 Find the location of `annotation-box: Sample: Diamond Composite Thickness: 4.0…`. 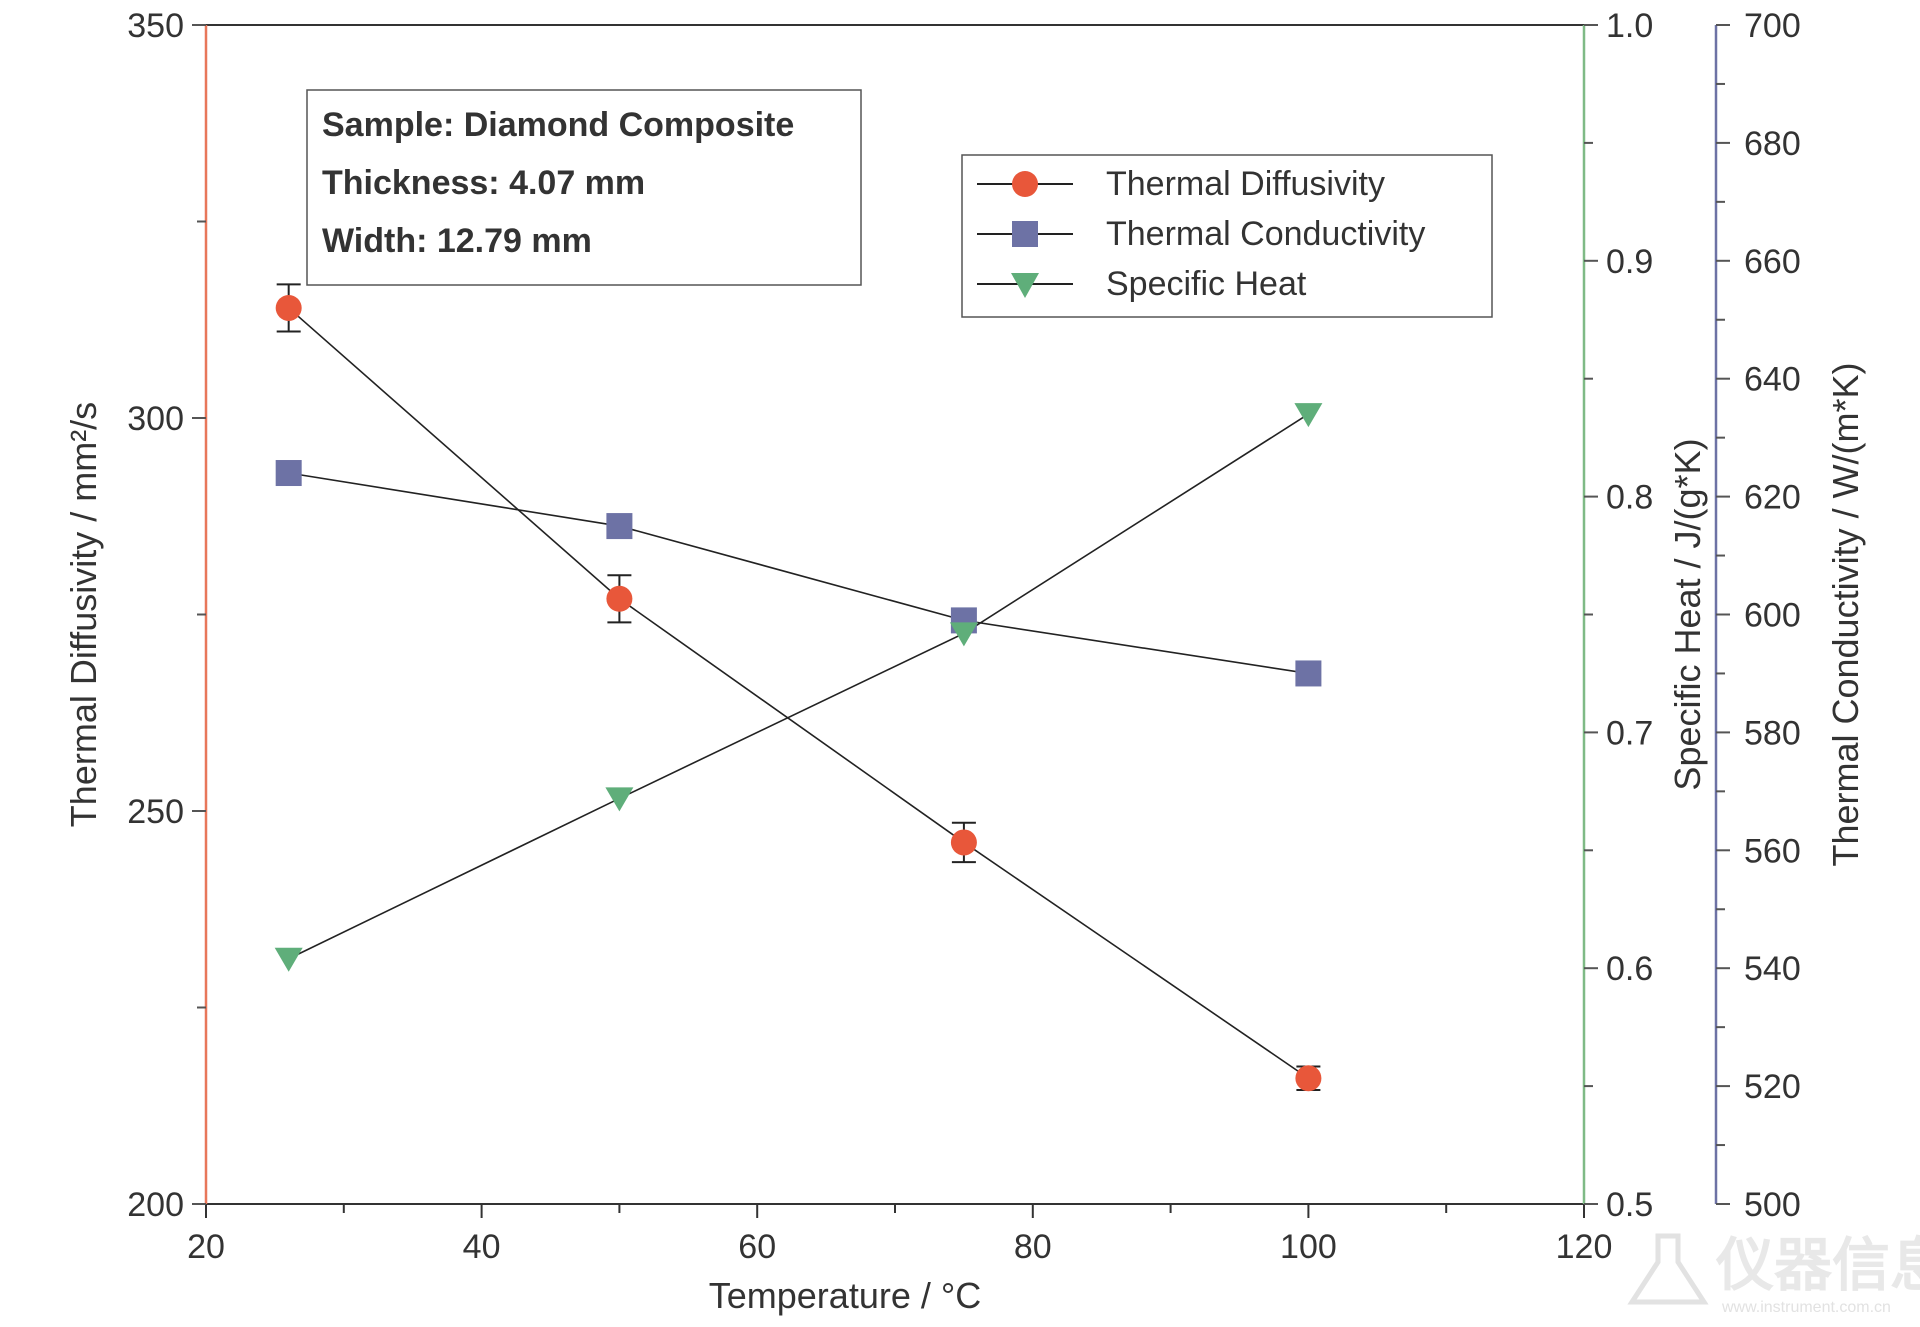

annotation-box: Sample: Diamond Composite Thickness: 4.0… is located at coordinates (584, 187).